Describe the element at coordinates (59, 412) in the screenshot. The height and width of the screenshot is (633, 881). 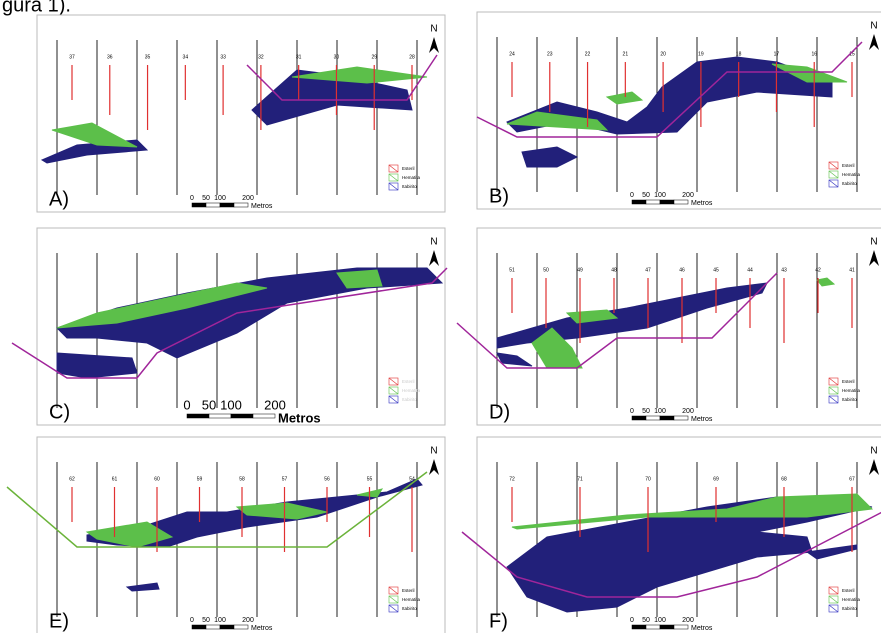
I see `panel-label: C)` at that location.